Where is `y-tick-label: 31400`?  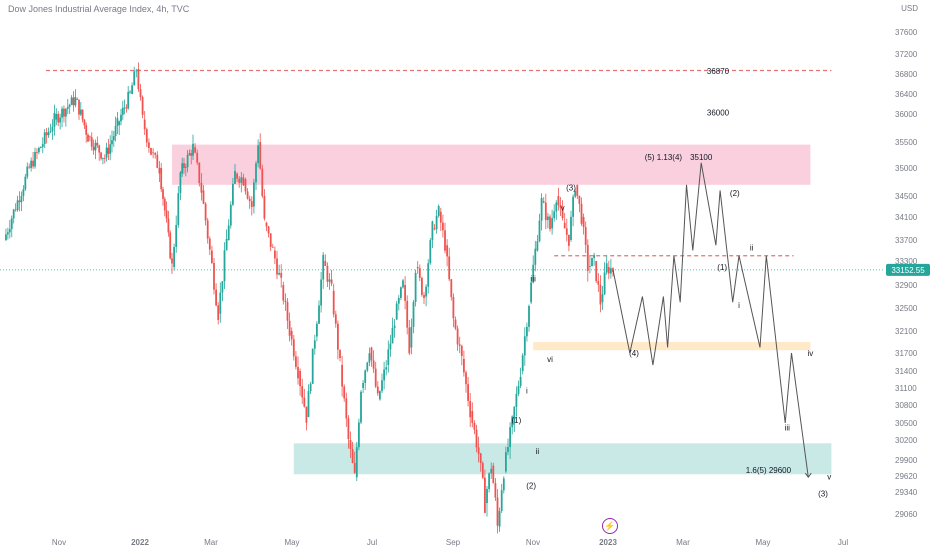
y-tick-label: 31400 is located at coordinates (906, 371).